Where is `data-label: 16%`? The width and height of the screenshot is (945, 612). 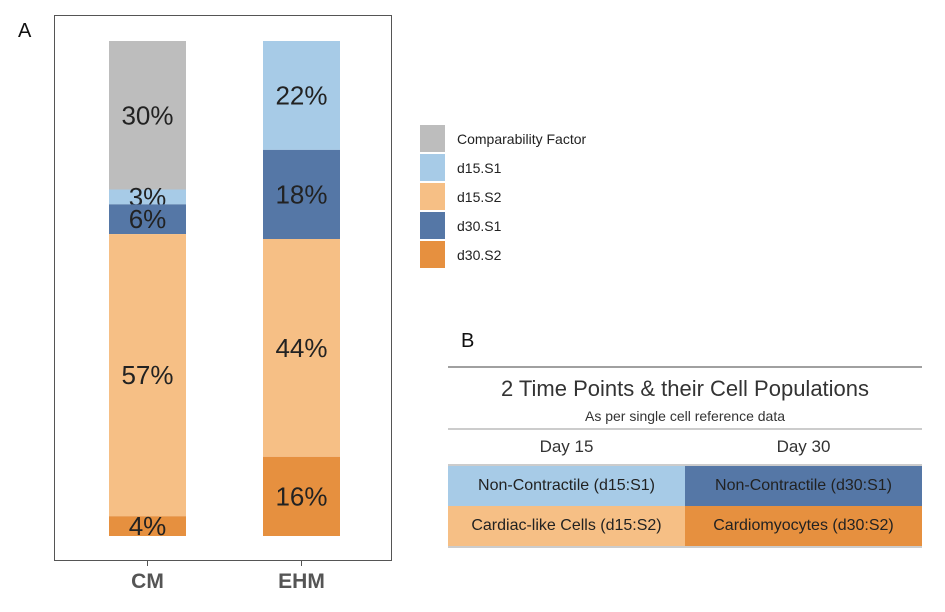 data-label: 16% is located at coordinates (301, 496).